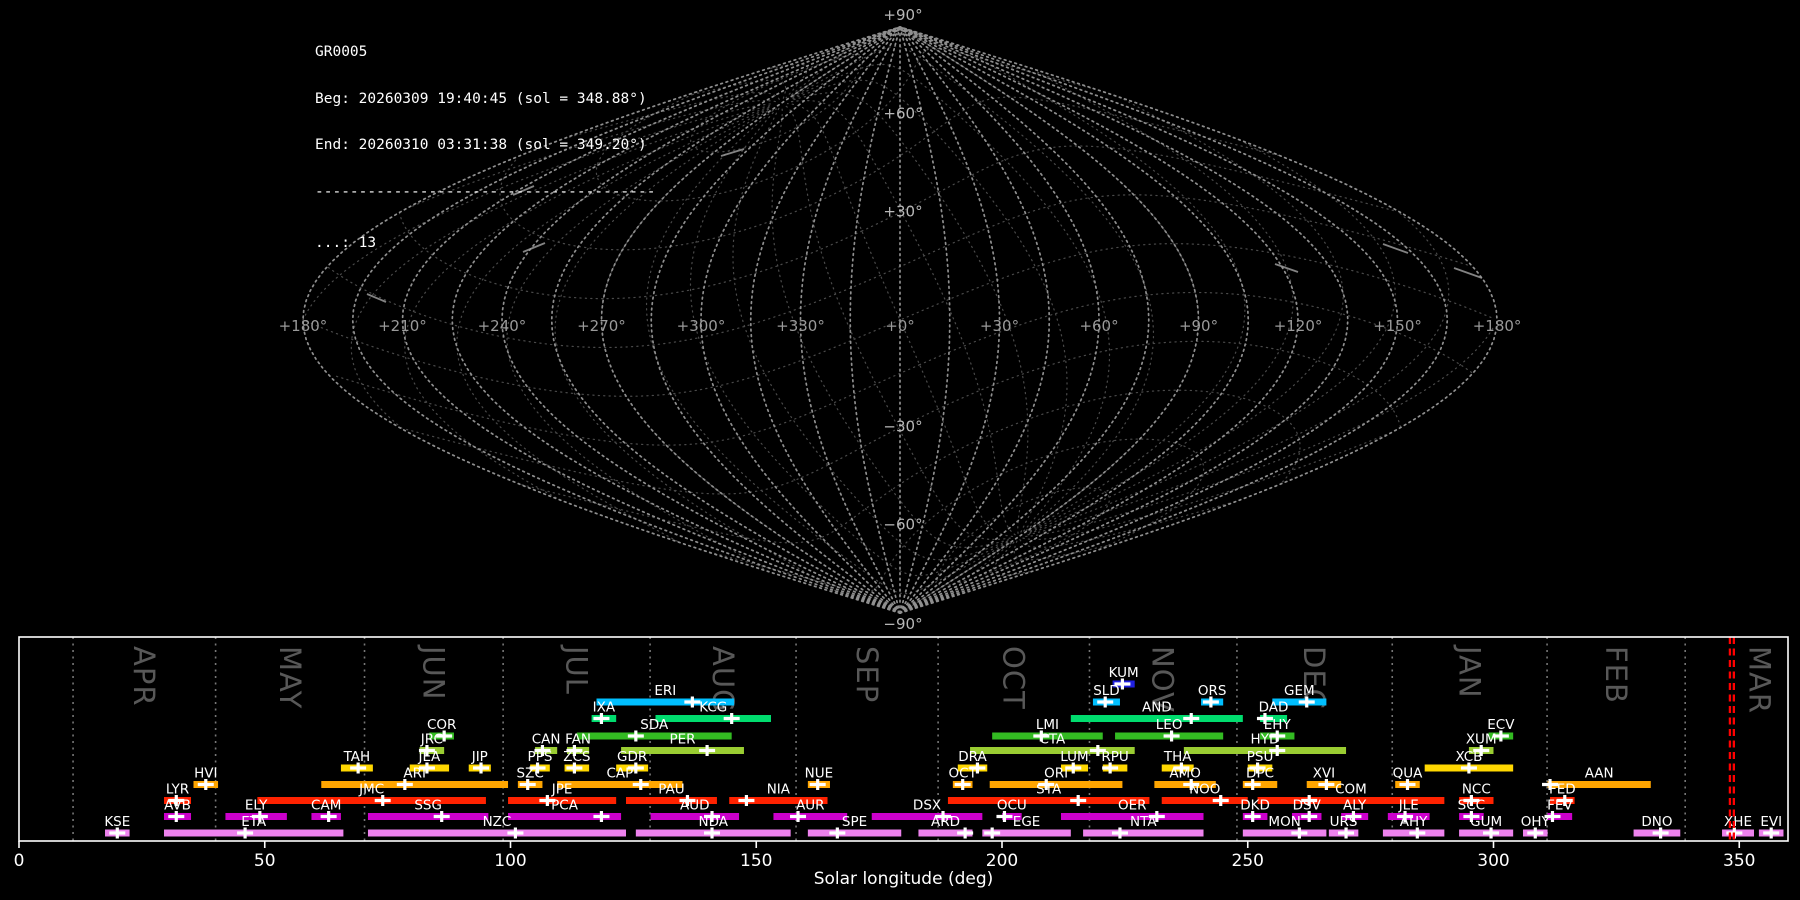 This screenshot has width=1800, height=900. Describe the element at coordinates (665, 702) in the screenshot. I see `shower-bar-ERI` at that location.